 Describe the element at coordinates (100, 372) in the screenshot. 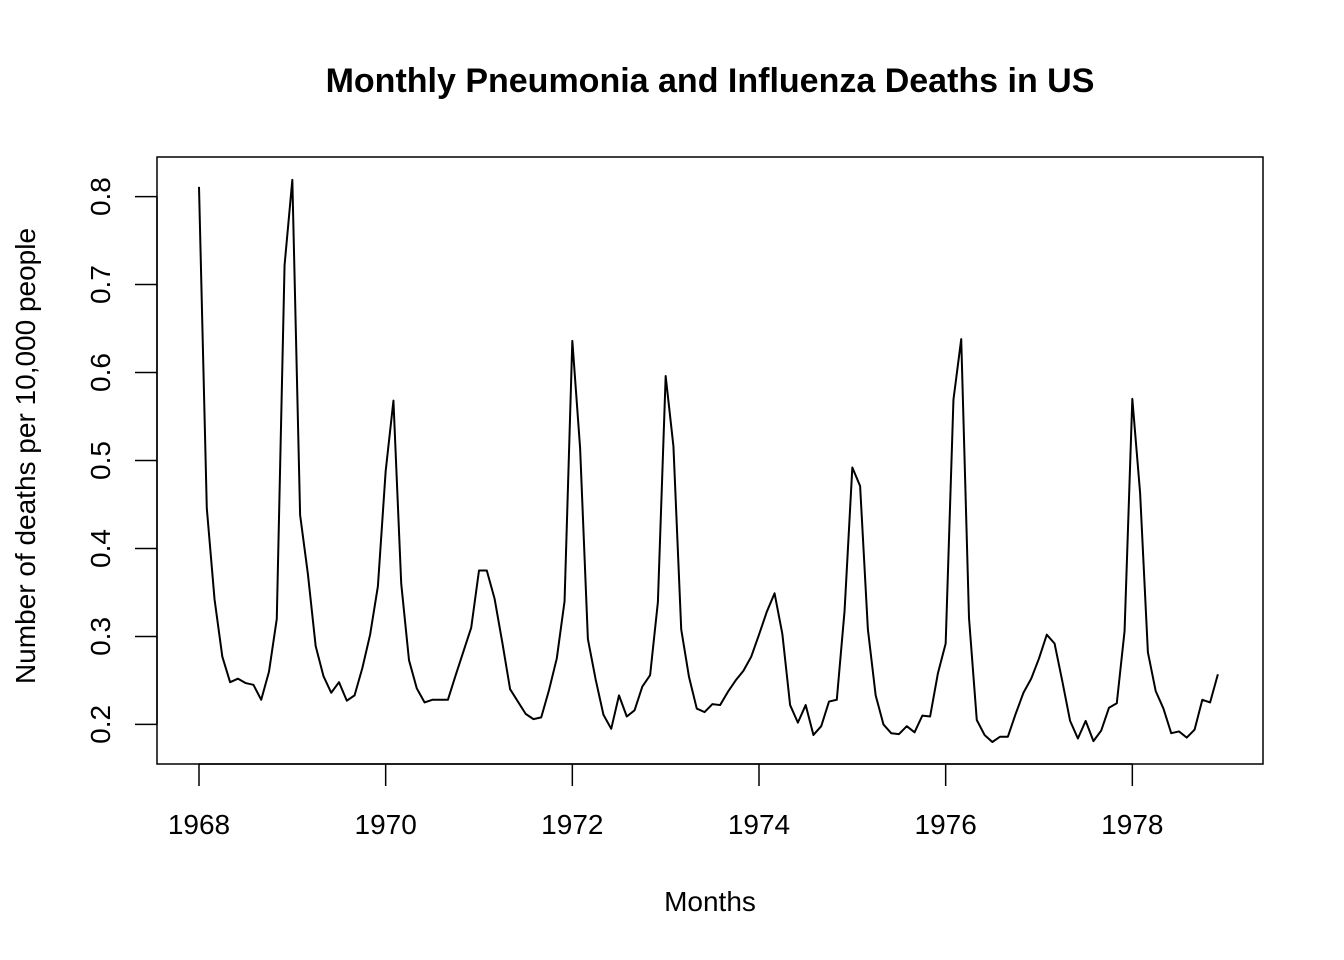

I see `y-tick-label: 0.6` at that location.